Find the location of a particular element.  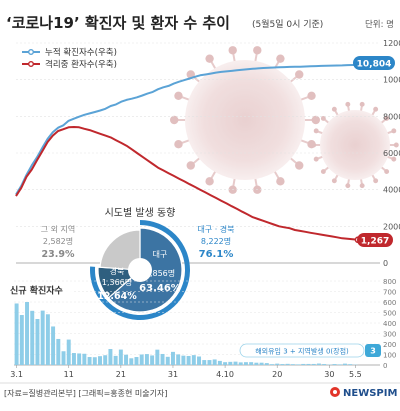

donut-other-pct: 23.9% is located at coordinates (58, 254).